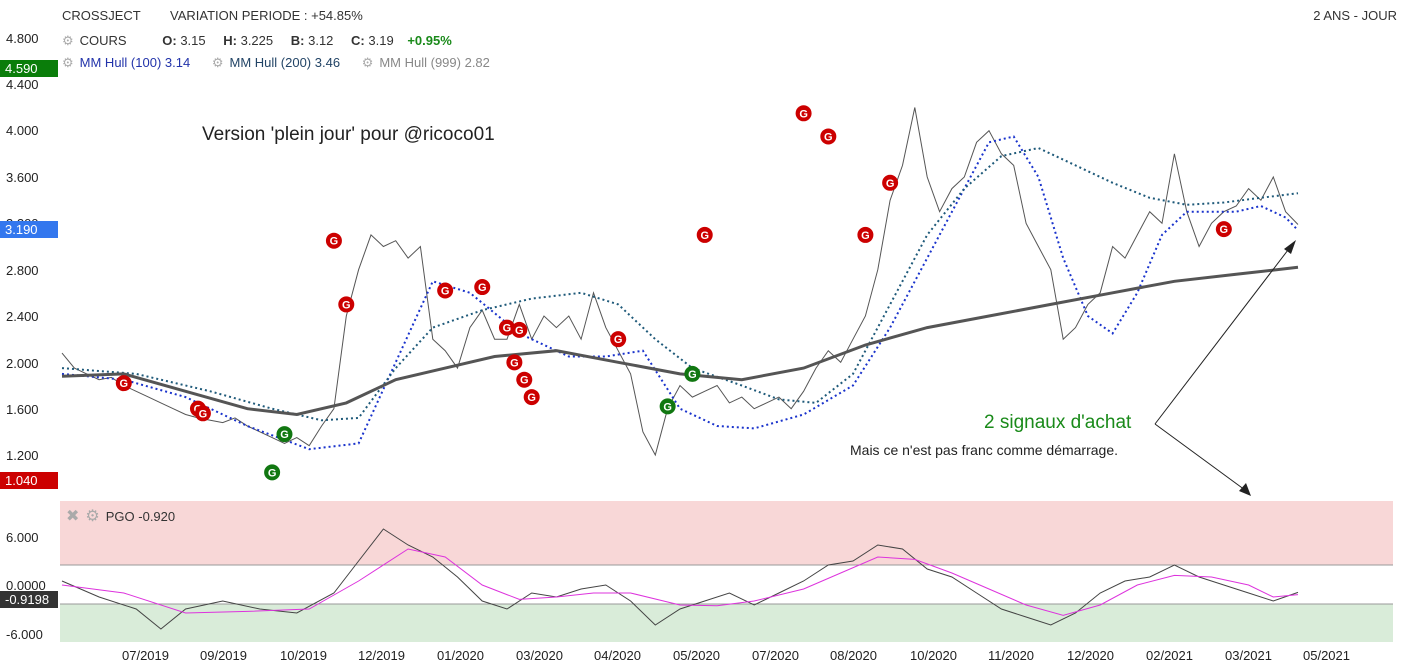  What do you see at coordinates (22, 316) in the screenshot?
I see `price-tick: 2.400` at bounding box center [22, 316].